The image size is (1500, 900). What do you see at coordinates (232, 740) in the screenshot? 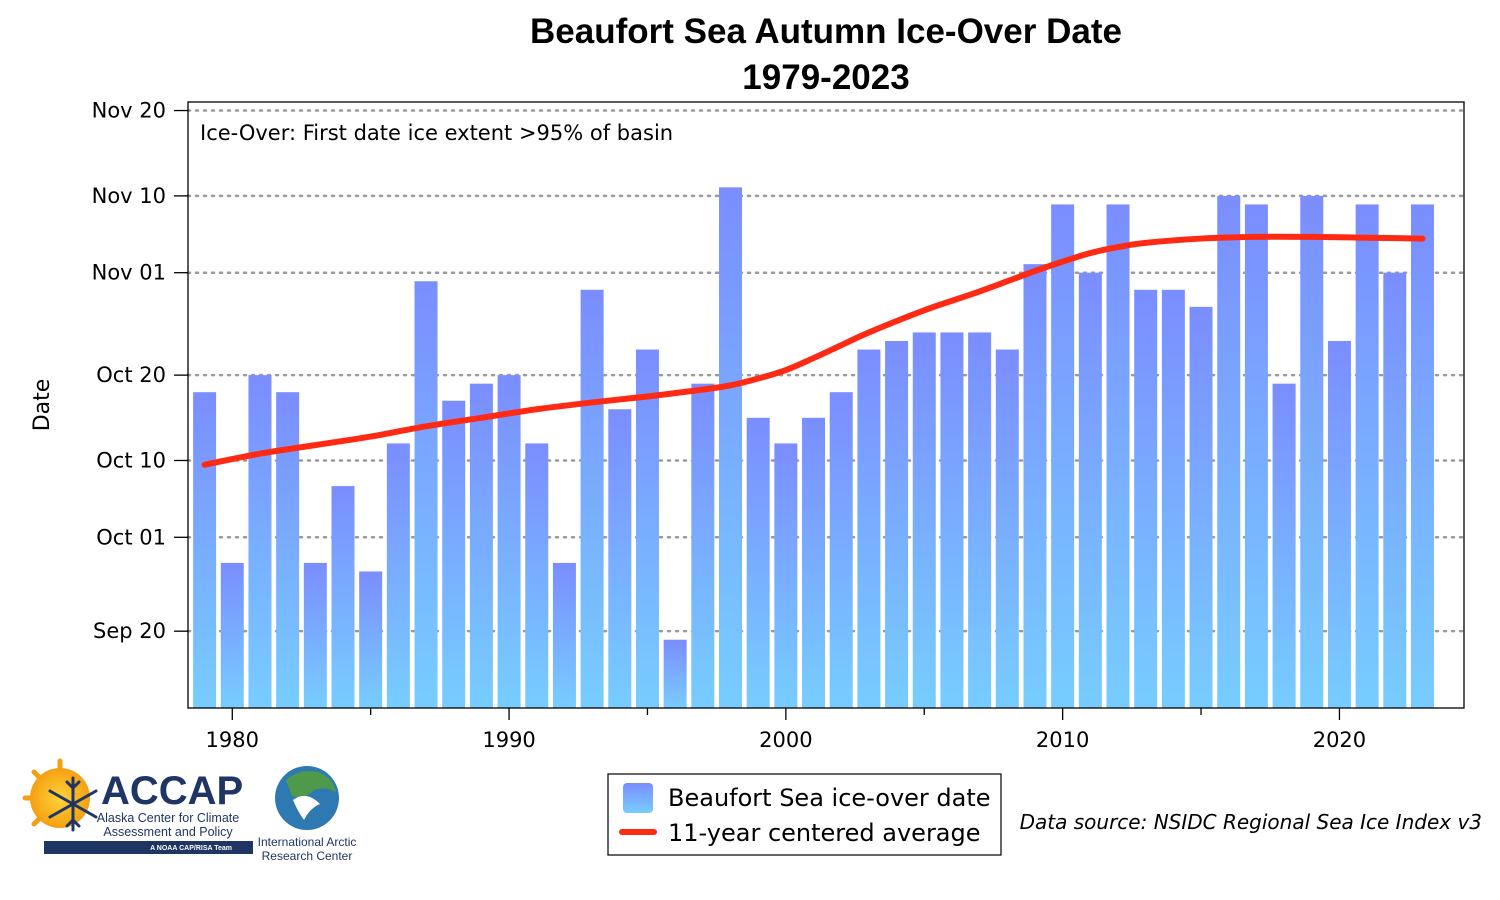
I see `x-tick-label: 1980` at bounding box center [232, 740].